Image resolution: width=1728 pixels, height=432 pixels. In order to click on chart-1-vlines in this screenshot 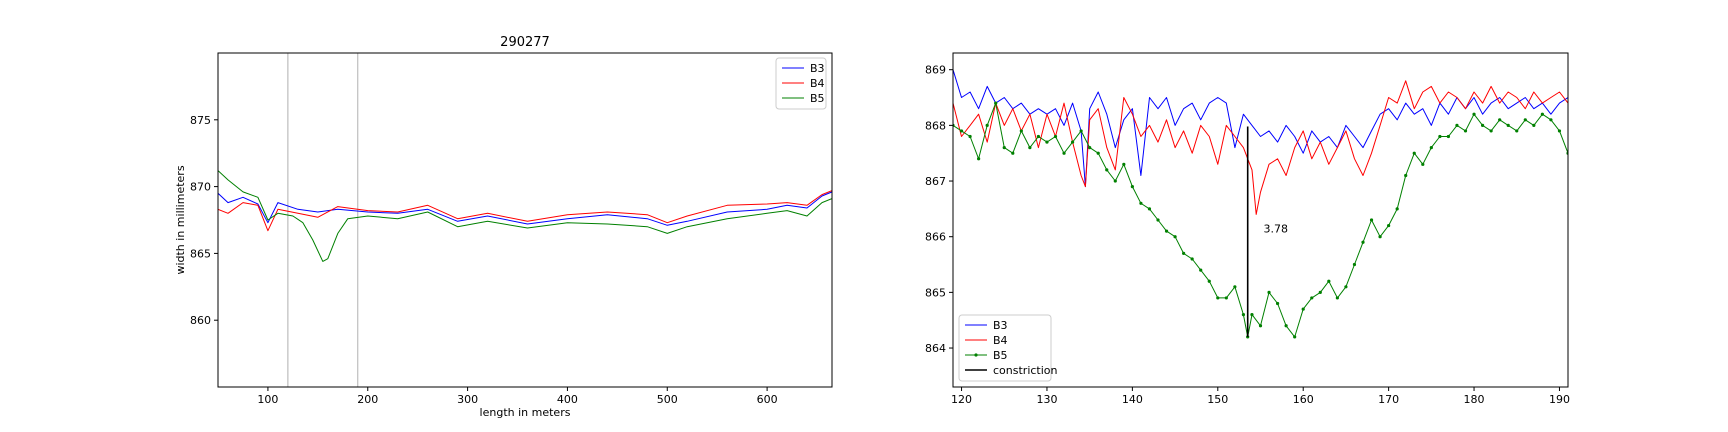, I will do `click(323, 220)`.